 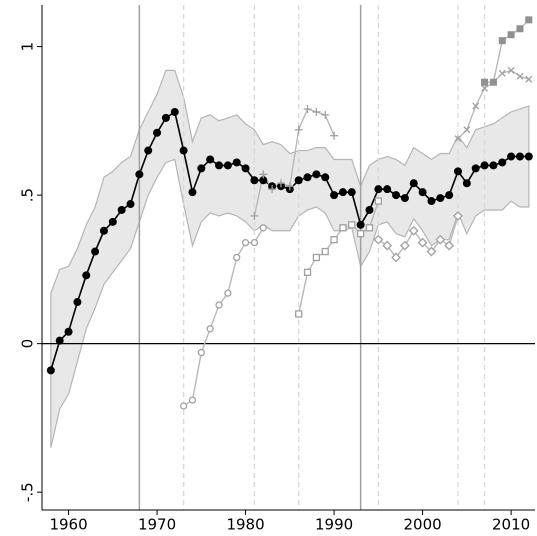 I want to click on x-tick-label: 1960, so click(x=68, y=525).